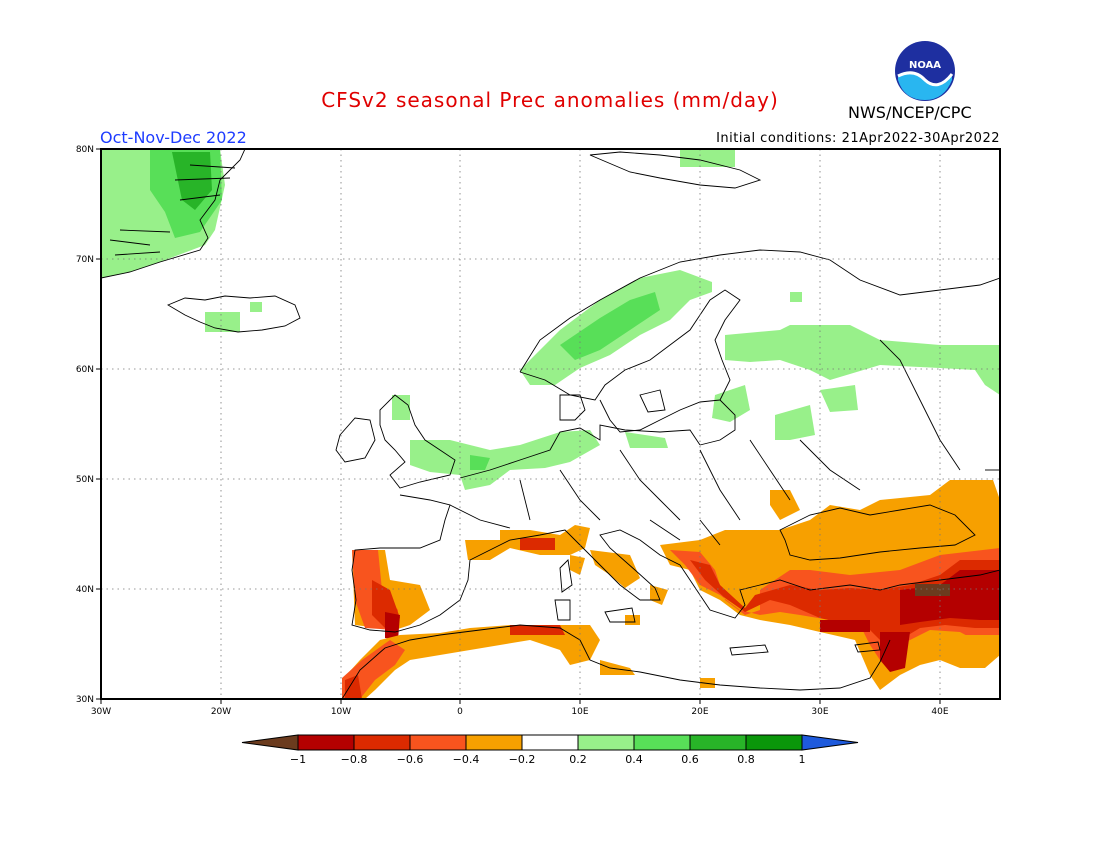 The width and height of the screenshot is (1100, 850). I want to click on lon-label: 10W, so click(341, 712).